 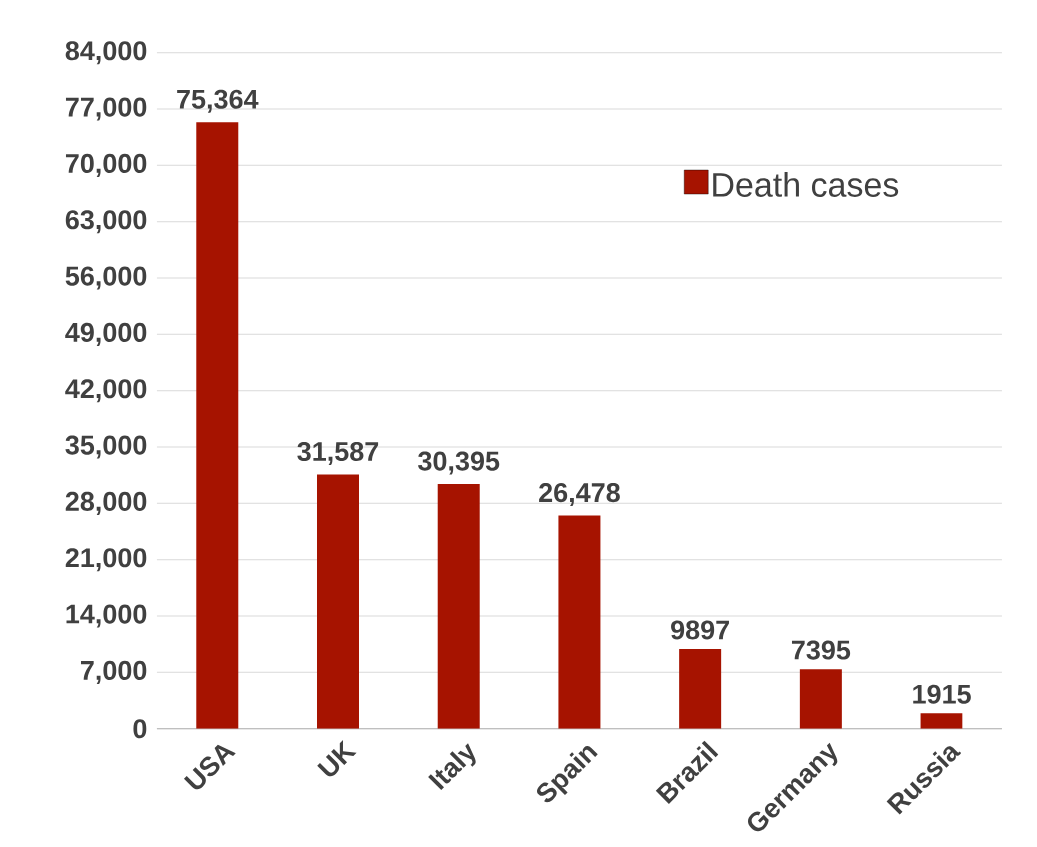 I want to click on data-label: 75,364, so click(x=218, y=101).